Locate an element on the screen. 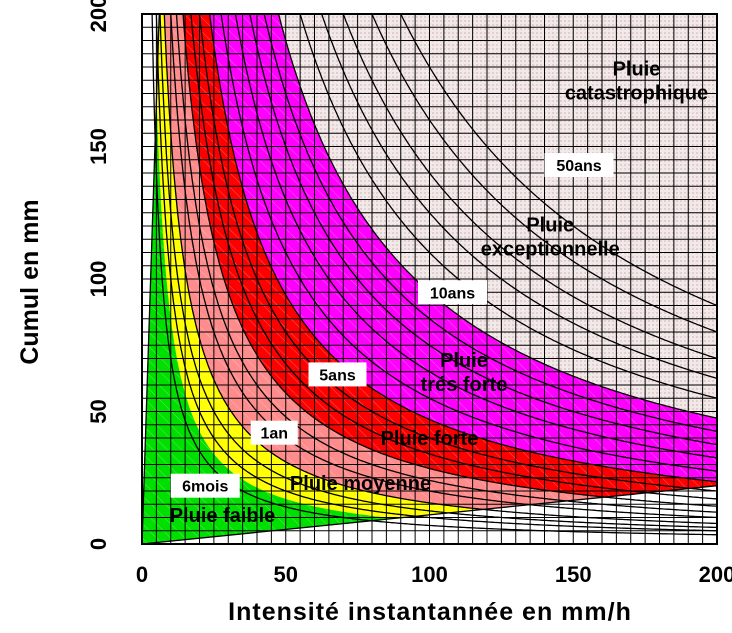  left-boundary-line is located at coordinates (151, 279).